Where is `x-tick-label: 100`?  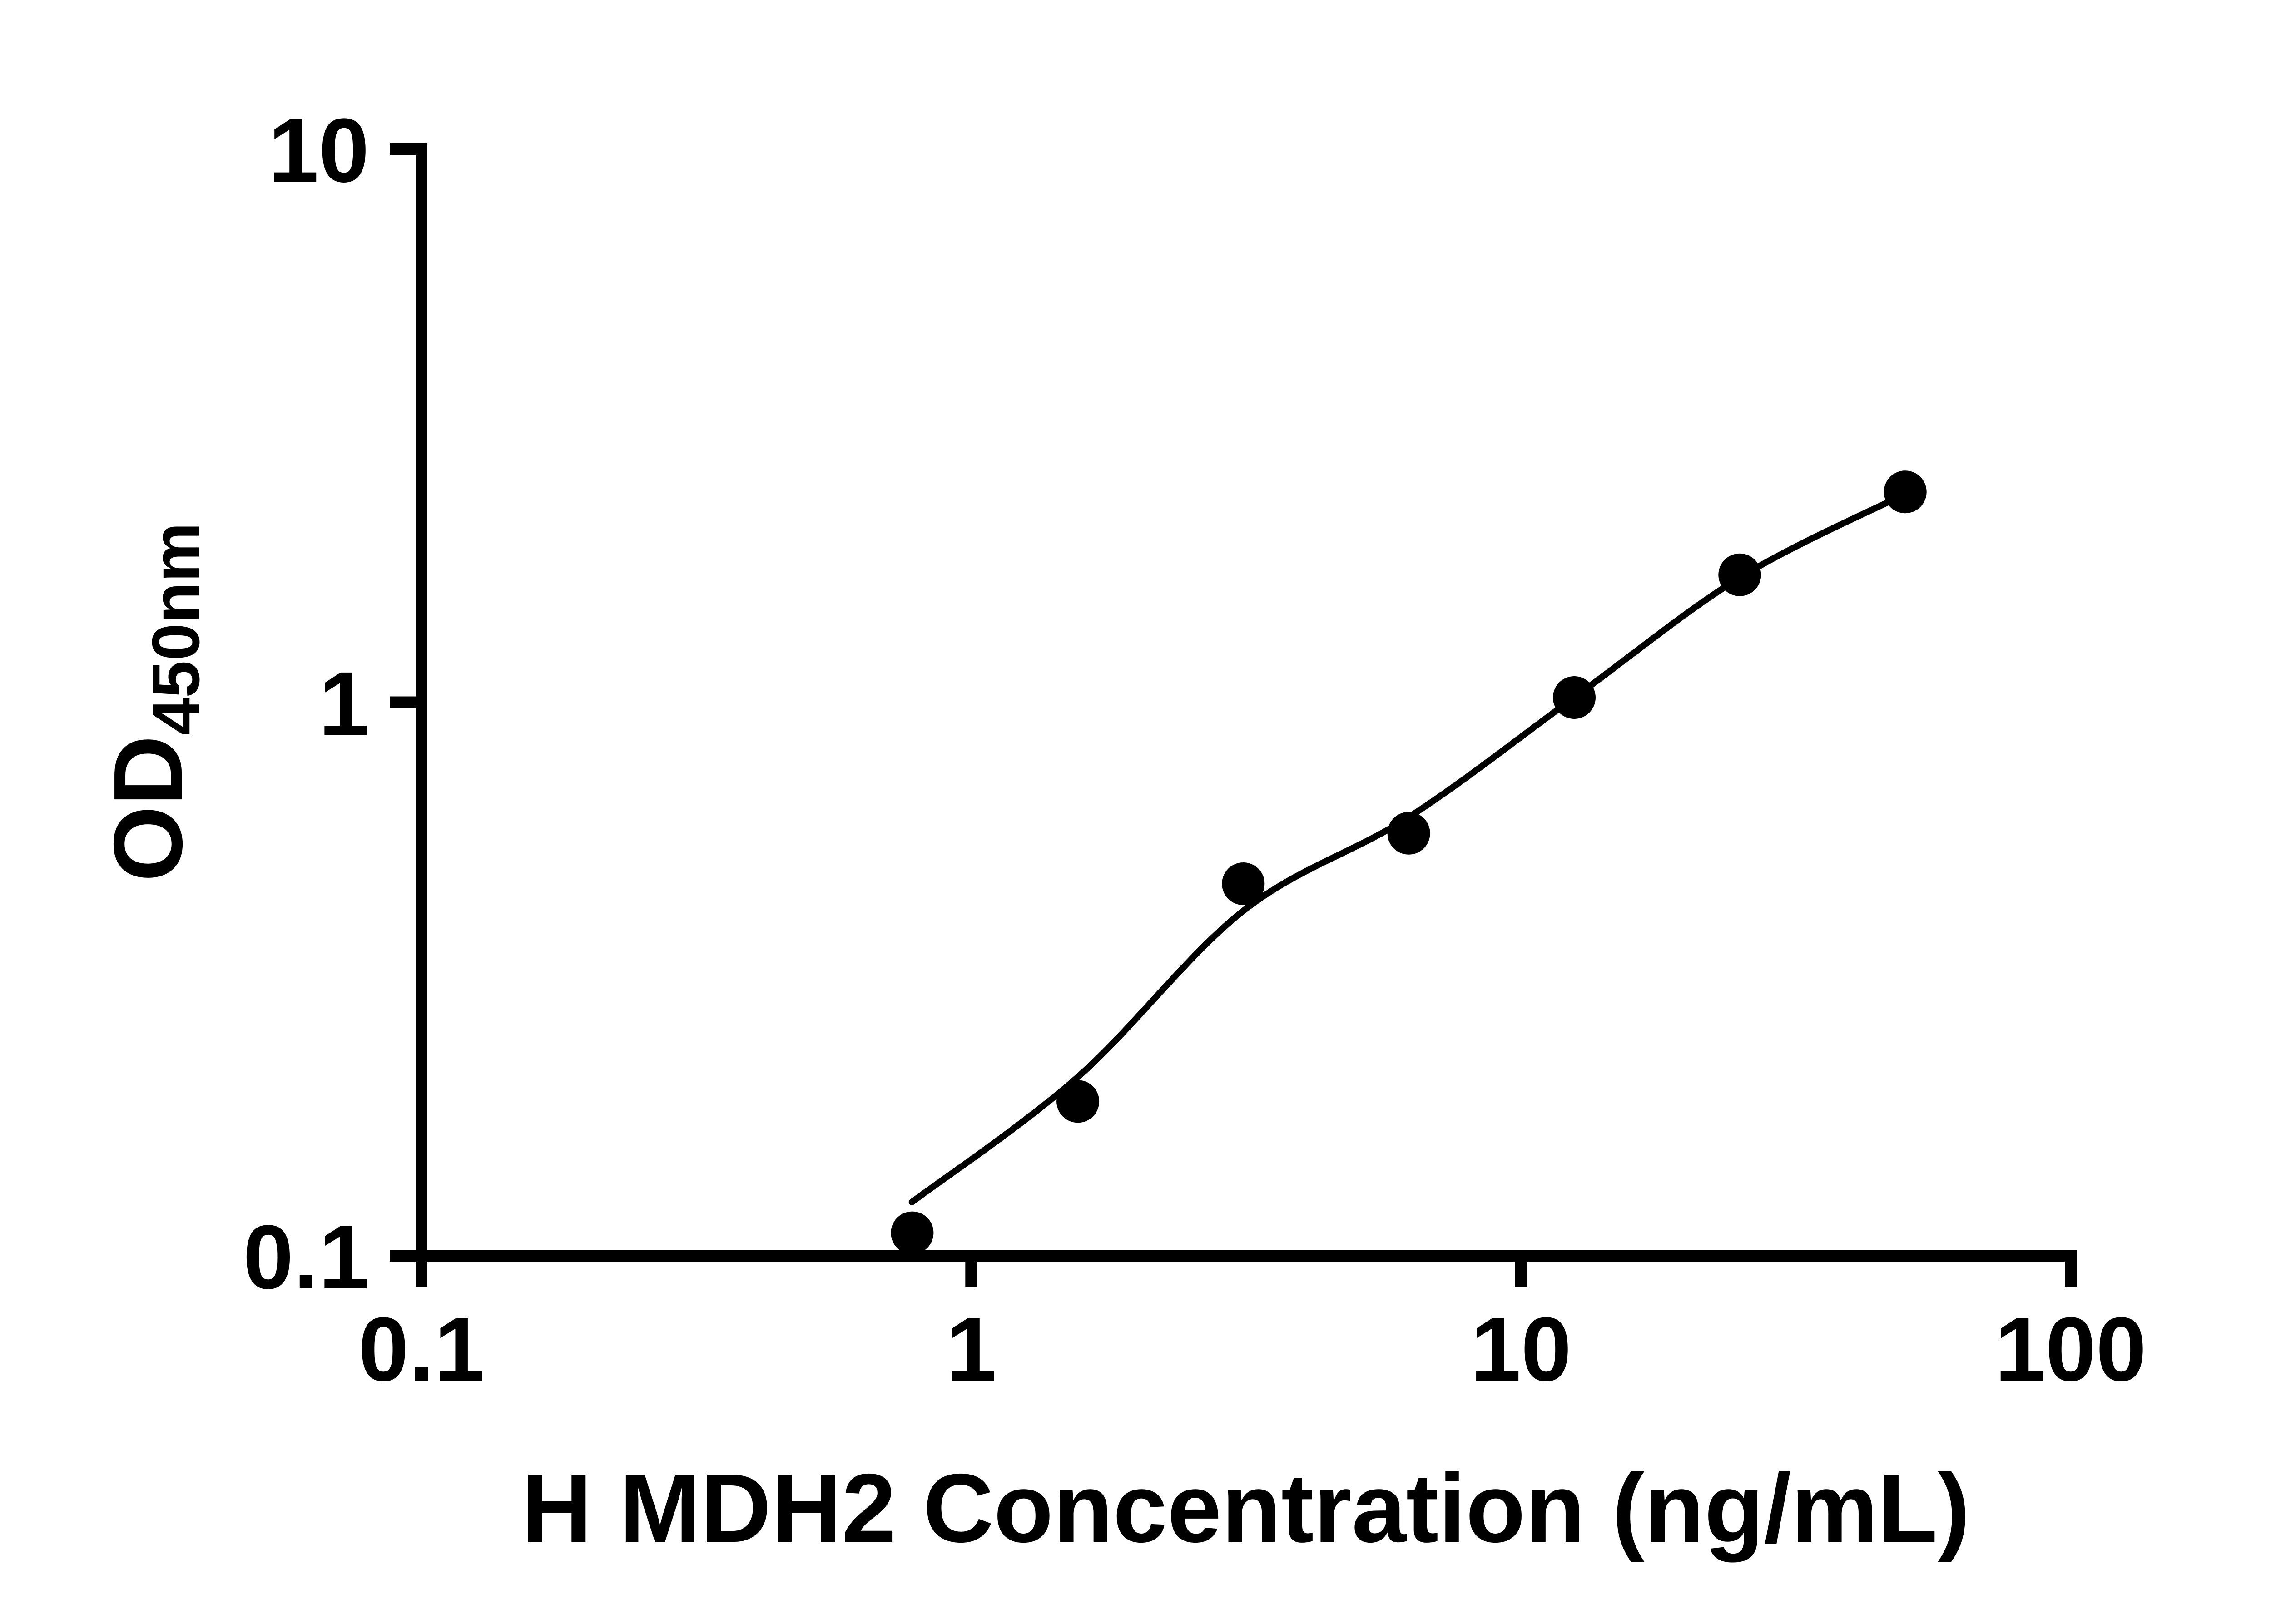
x-tick-label: 100 is located at coordinates (2071, 1349).